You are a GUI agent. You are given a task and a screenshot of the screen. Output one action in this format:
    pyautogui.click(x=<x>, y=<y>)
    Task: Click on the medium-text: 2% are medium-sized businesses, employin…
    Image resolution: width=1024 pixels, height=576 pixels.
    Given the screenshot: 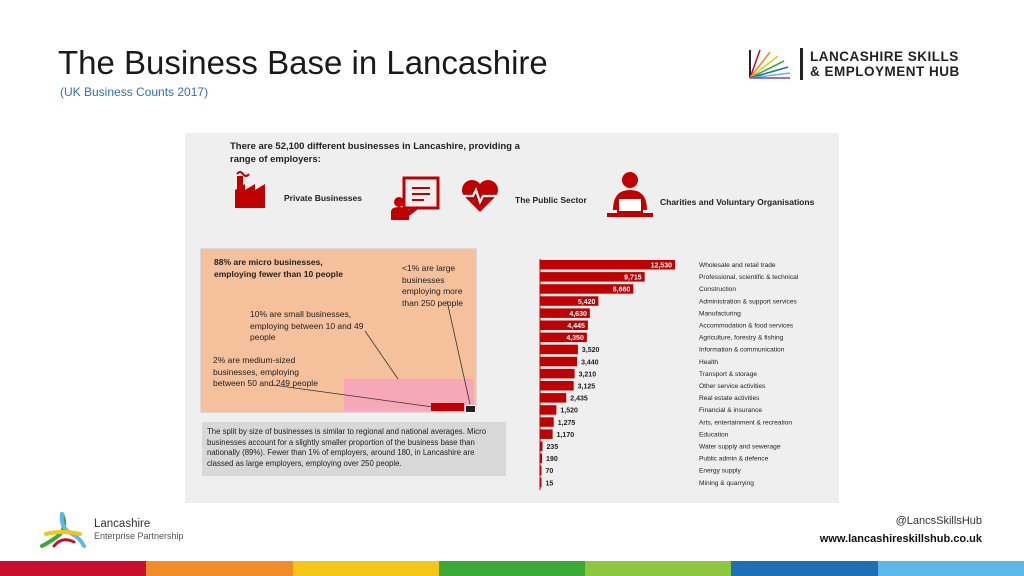 What is the action you would take?
    pyautogui.click(x=265, y=371)
    